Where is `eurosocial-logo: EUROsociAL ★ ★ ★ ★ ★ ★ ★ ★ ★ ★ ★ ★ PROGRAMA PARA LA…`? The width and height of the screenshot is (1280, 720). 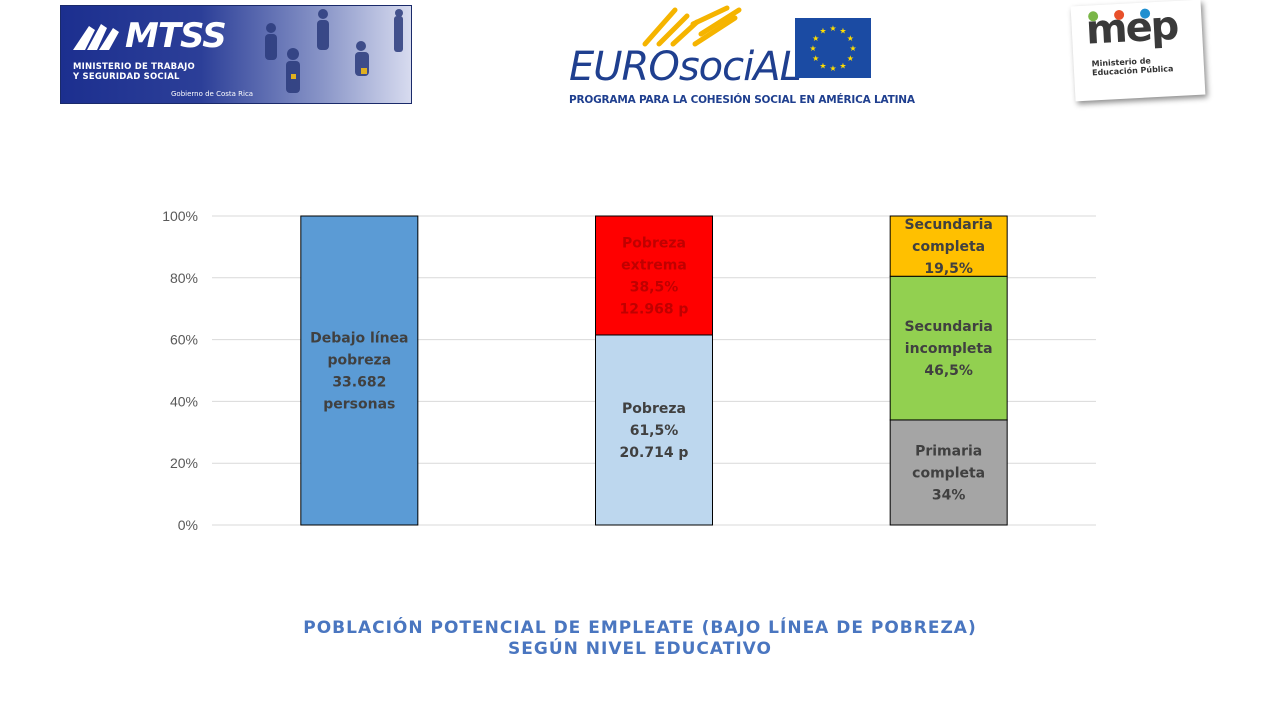
eurosocial-logo: EUROsociAL ★ ★ ★ ★ ★ ★ ★ ★ ★ ★ ★ ★ PROGRAMA PARA LA… is located at coordinates (740, 57).